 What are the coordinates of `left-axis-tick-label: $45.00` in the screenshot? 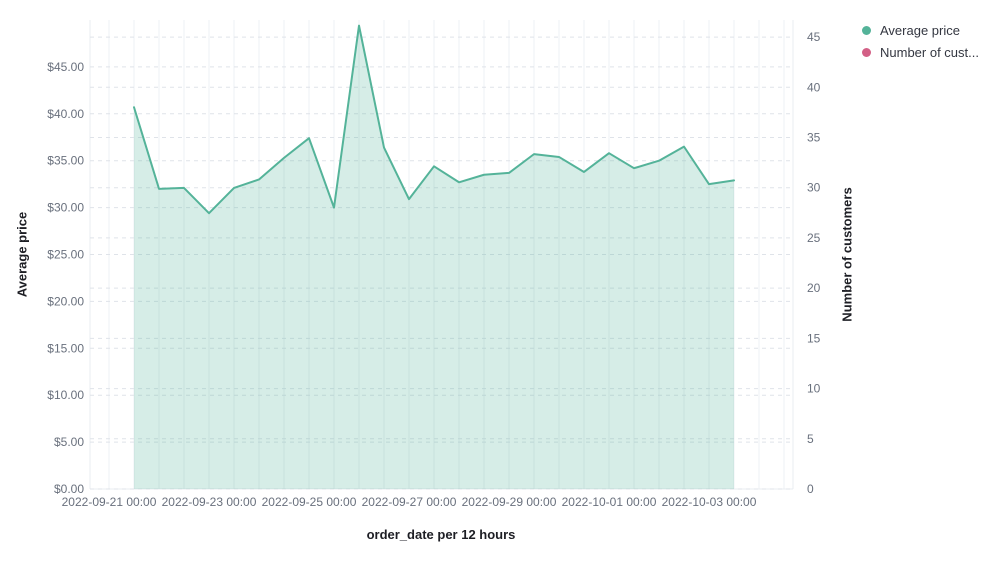 It's located at (65, 67).